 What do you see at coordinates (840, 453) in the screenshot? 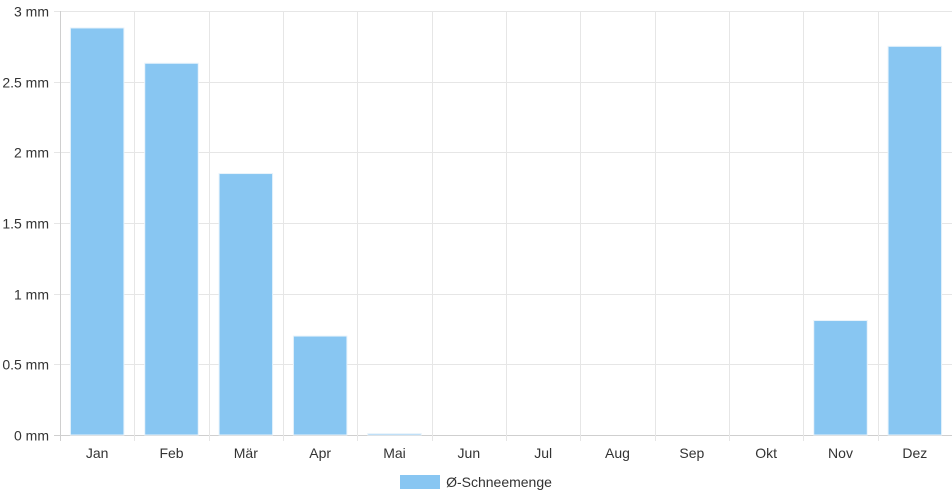
I see `x-tick-label: Nov` at bounding box center [840, 453].